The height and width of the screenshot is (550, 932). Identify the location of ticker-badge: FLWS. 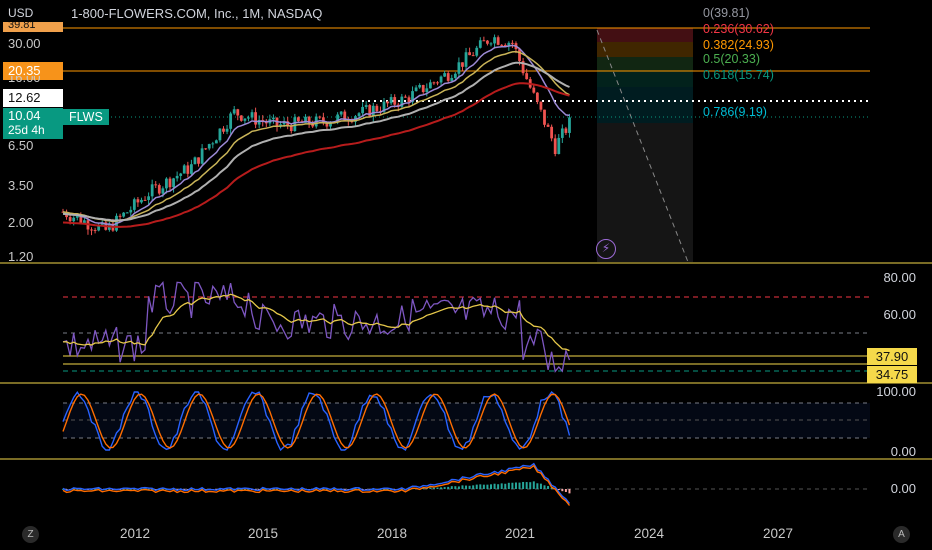
(86, 117).